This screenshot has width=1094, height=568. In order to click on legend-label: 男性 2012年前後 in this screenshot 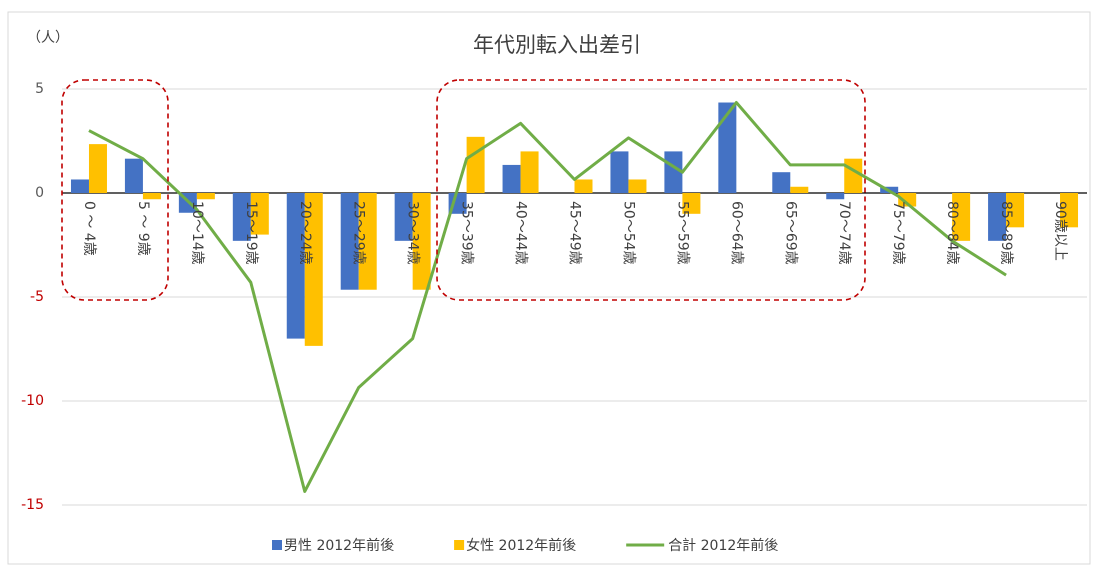, I will do `click(339, 545)`.